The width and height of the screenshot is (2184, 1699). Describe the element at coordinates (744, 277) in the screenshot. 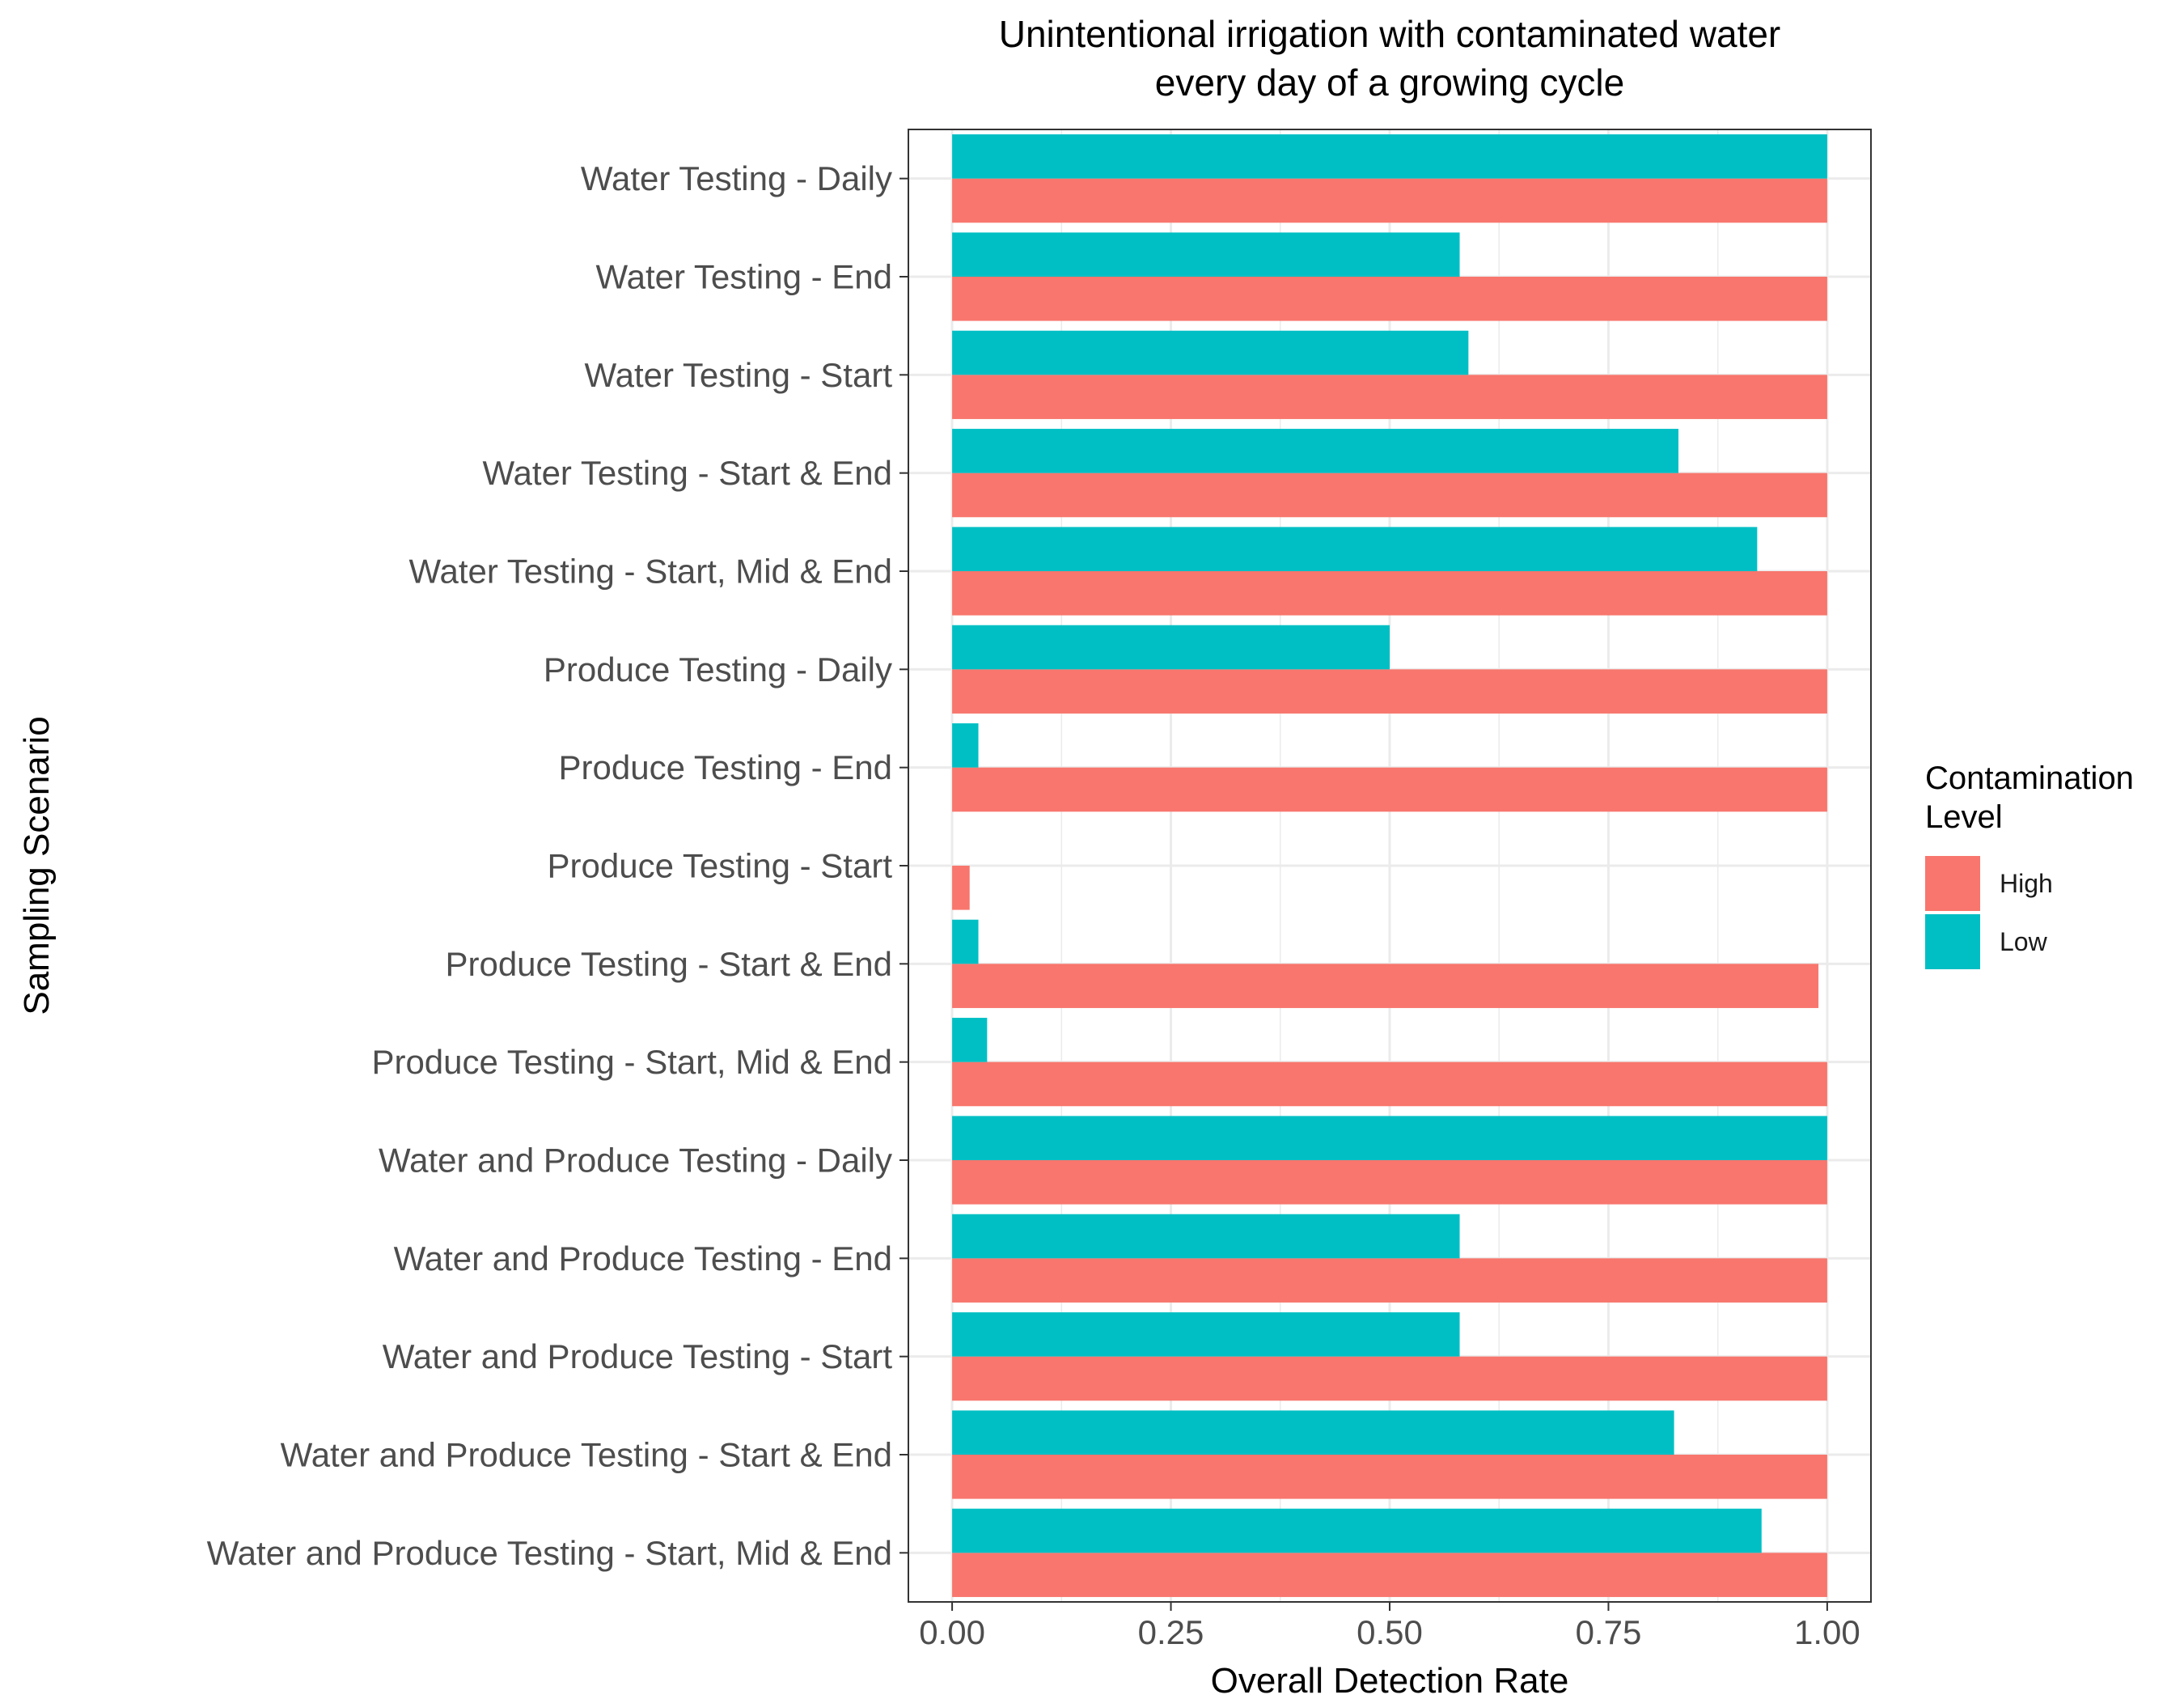

I see `y-tick-label: Water Testing - End` at that location.